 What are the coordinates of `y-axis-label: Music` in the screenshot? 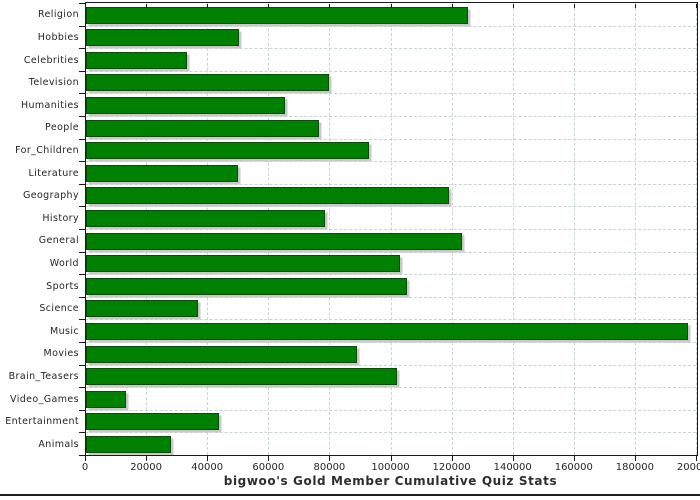 It's located at (64, 331).